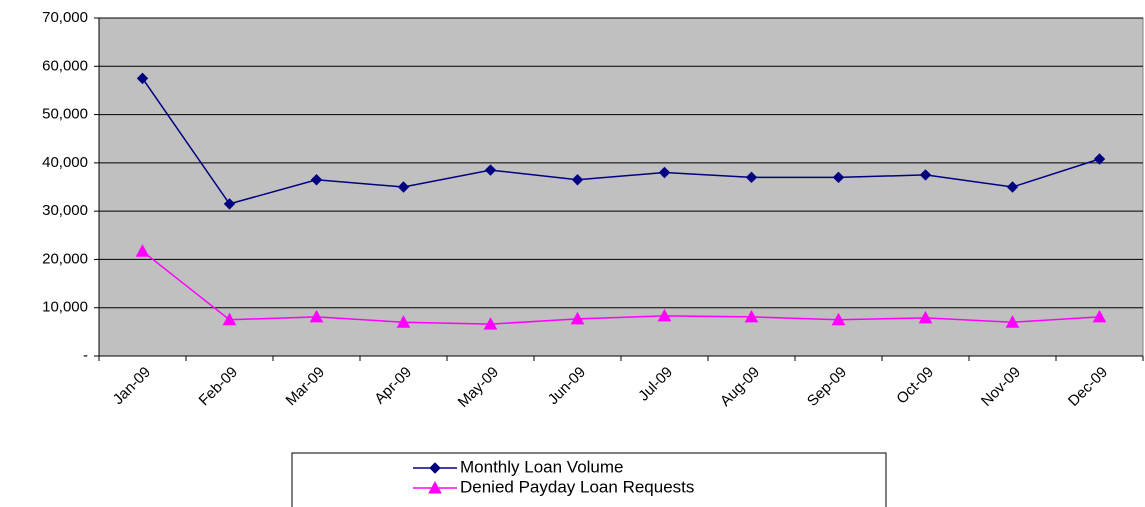 This screenshot has width=1145, height=507. I want to click on y-tick-label: 10,000, so click(65, 307).